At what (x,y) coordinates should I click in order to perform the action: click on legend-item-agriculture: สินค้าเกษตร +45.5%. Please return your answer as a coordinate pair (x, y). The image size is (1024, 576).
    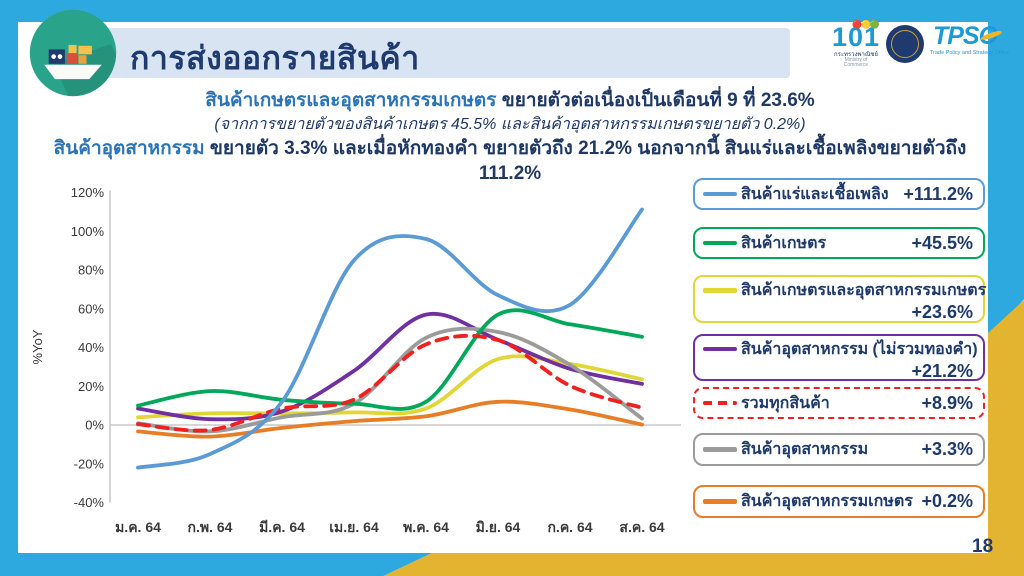
    Looking at the image, I should click on (839, 243).